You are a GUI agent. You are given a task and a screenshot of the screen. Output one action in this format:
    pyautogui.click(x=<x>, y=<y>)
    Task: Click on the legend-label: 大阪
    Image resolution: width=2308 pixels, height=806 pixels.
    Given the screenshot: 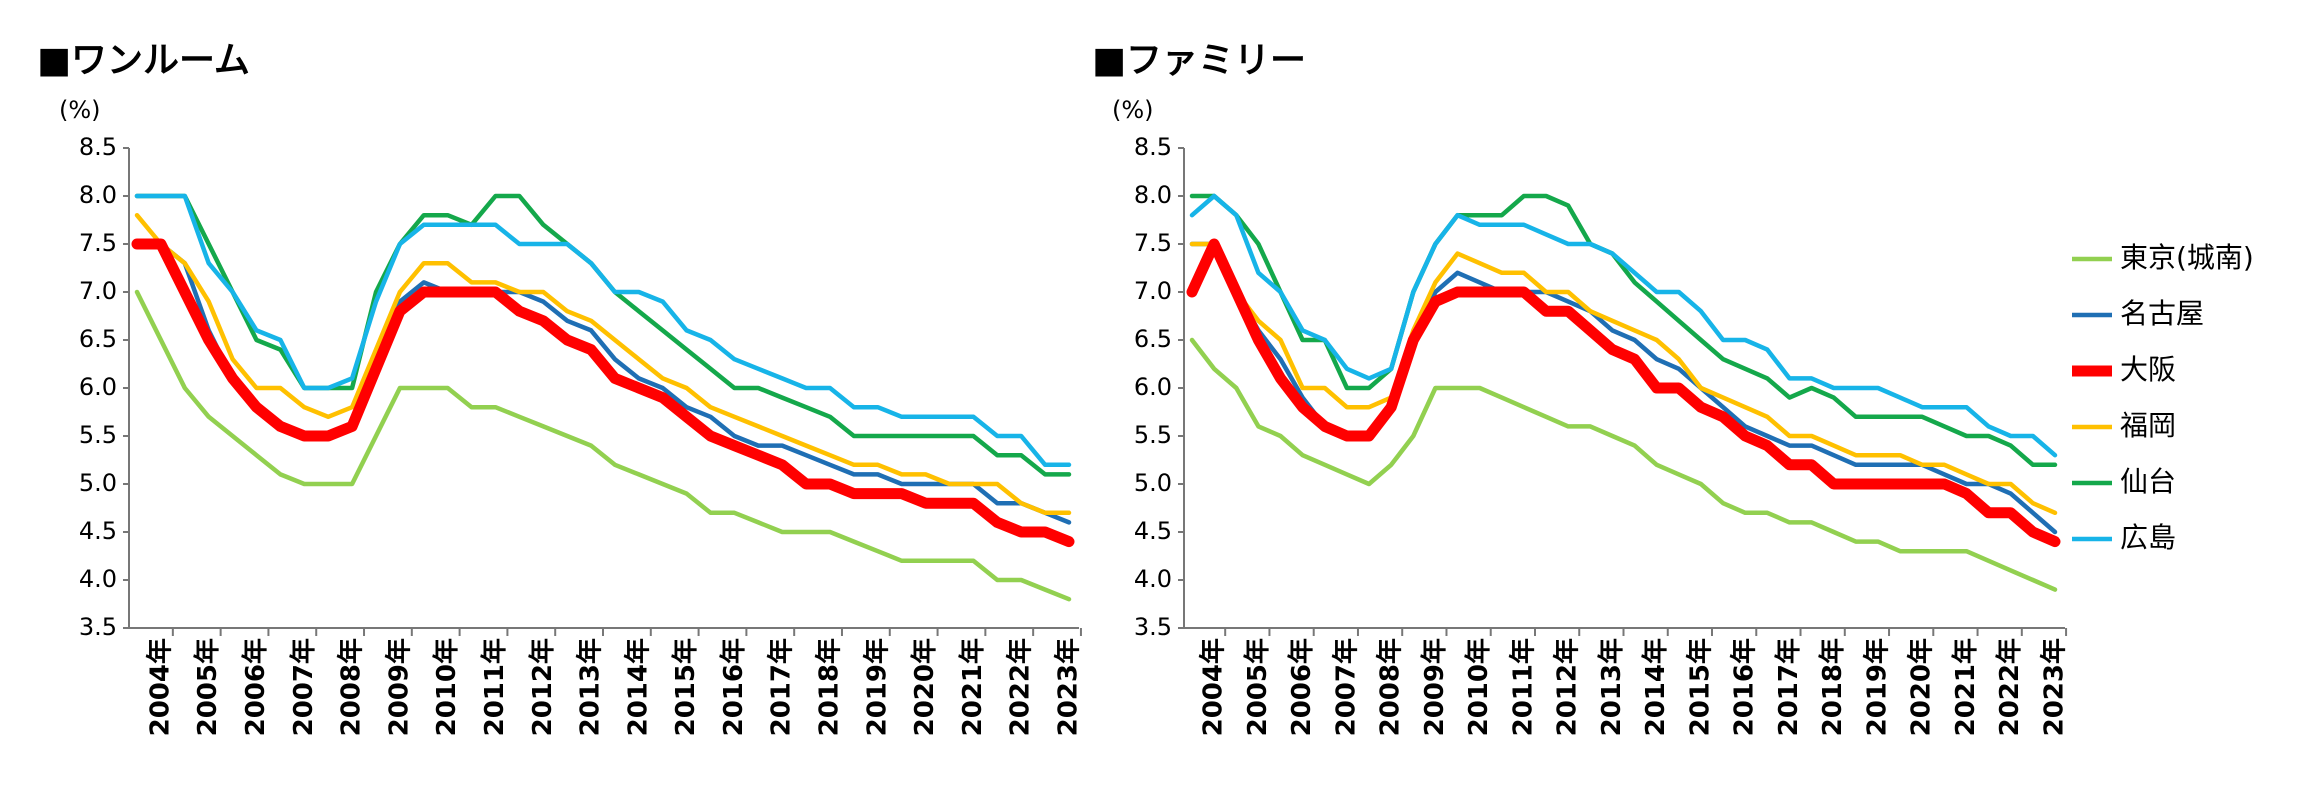 What is the action you would take?
    pyautogui.click(x=2148, y=369)
    